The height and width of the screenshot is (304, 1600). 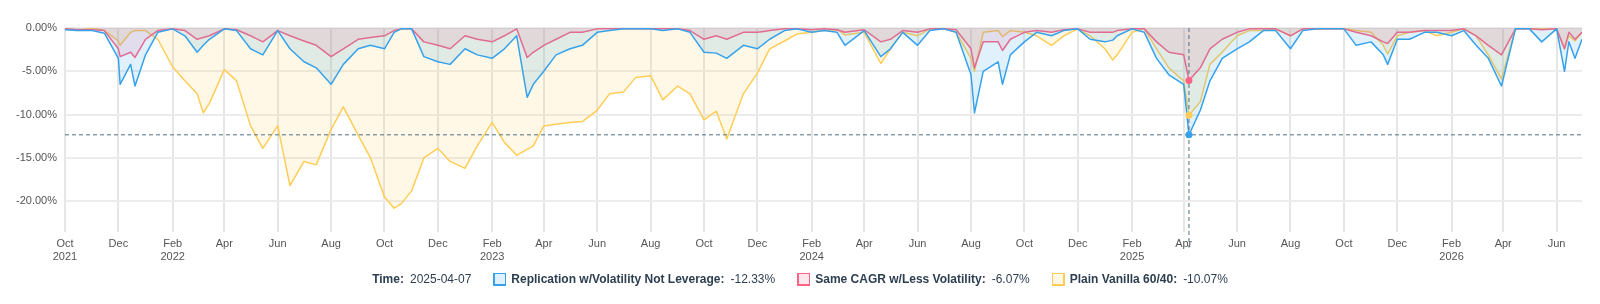 What do you see at coordinates (1132, 250) in the screenshot?
I see `x-tick-label: Feb 2025` at bounding box center [1132, 250].